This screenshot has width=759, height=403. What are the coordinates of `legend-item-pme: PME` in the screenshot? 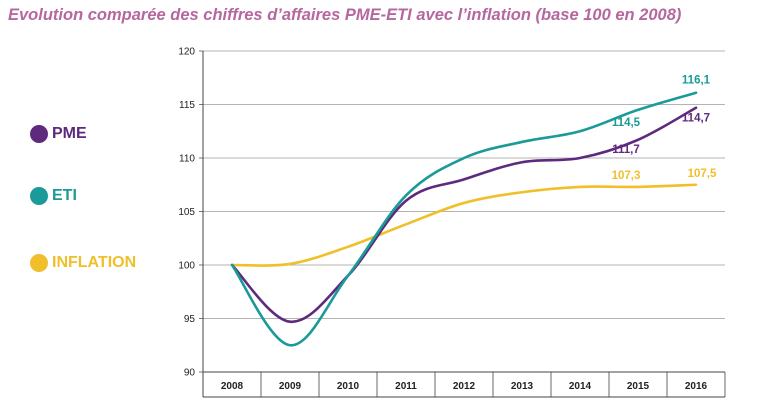 It's located at (58, 134).